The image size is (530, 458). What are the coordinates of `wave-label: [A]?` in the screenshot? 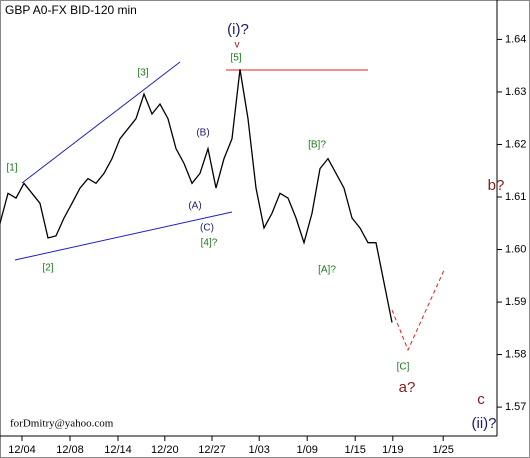 It's located at (327, 270).